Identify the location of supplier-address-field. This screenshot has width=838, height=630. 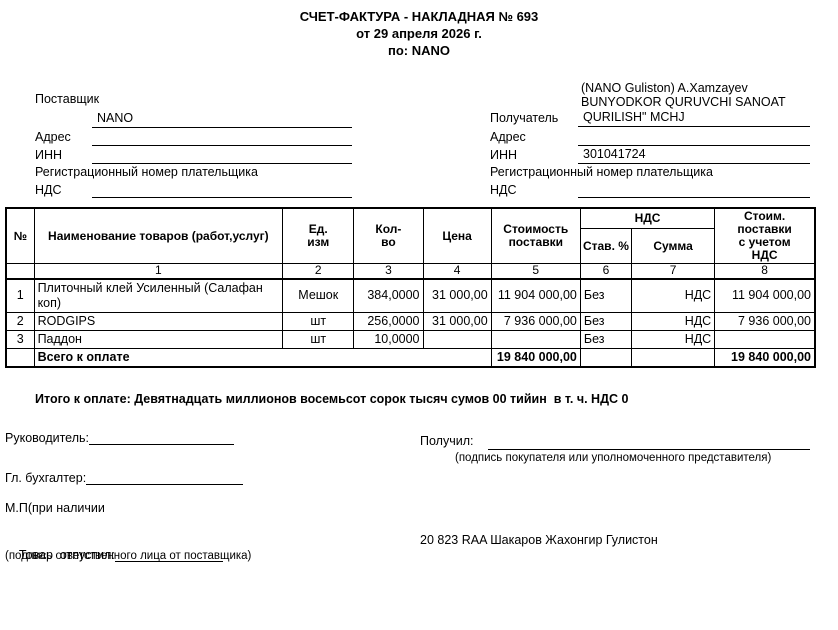
(222, 137).